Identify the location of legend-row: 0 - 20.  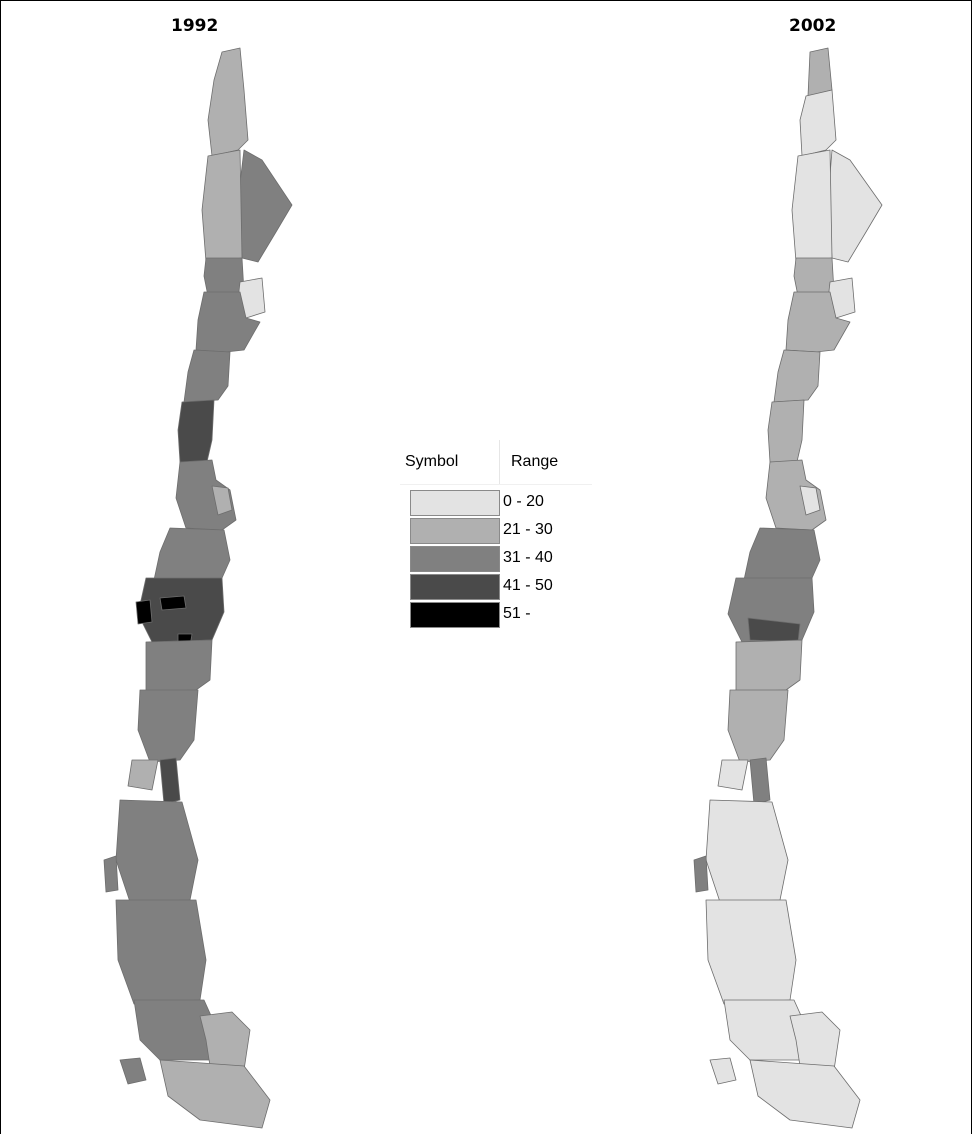
(501, 504).